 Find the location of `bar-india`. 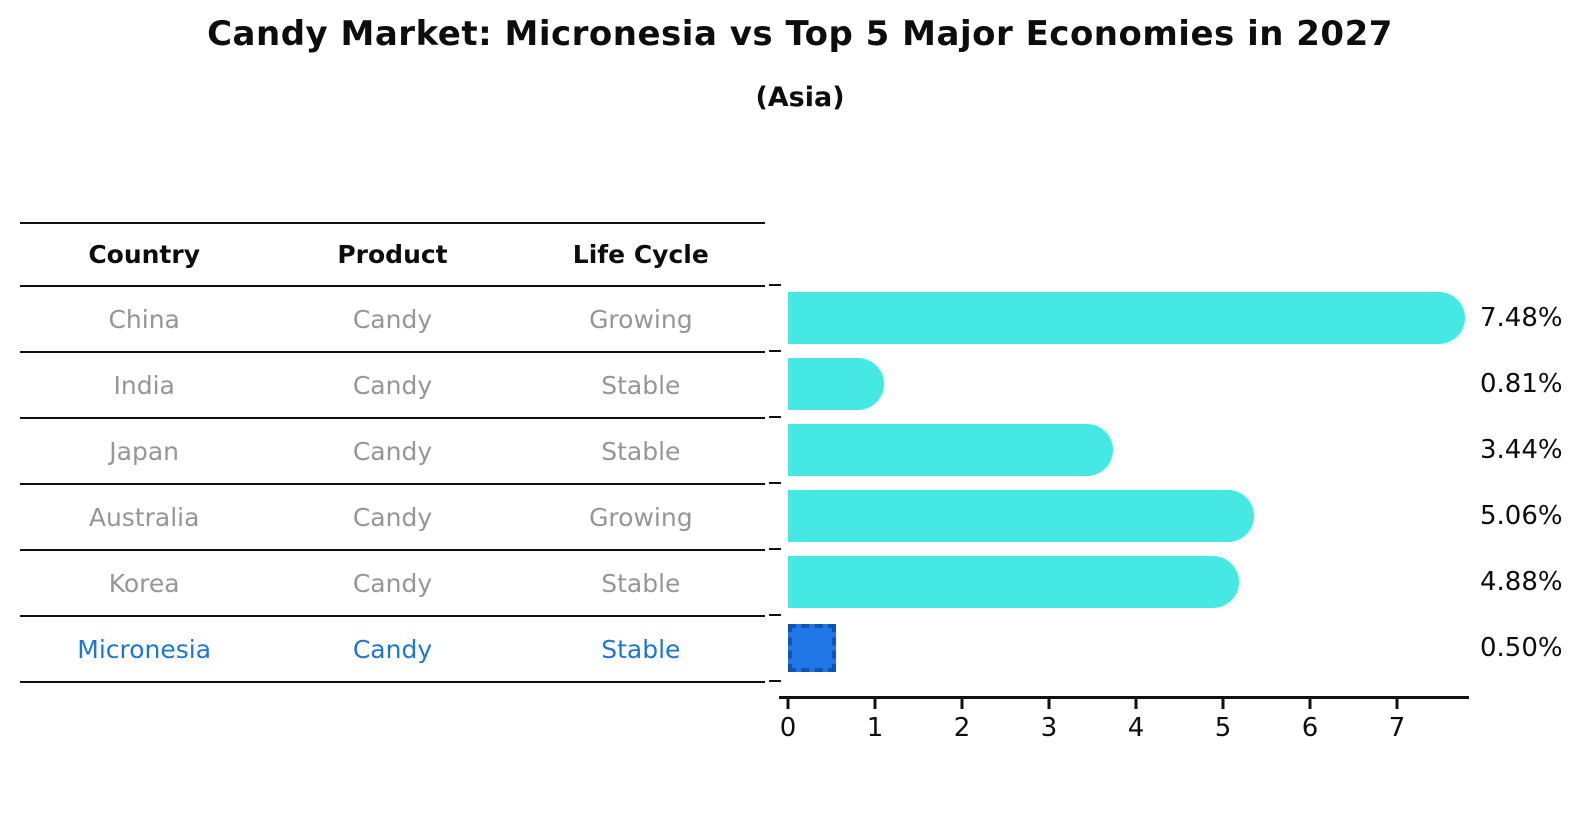

bar-india is located at coordinates (836, 384).